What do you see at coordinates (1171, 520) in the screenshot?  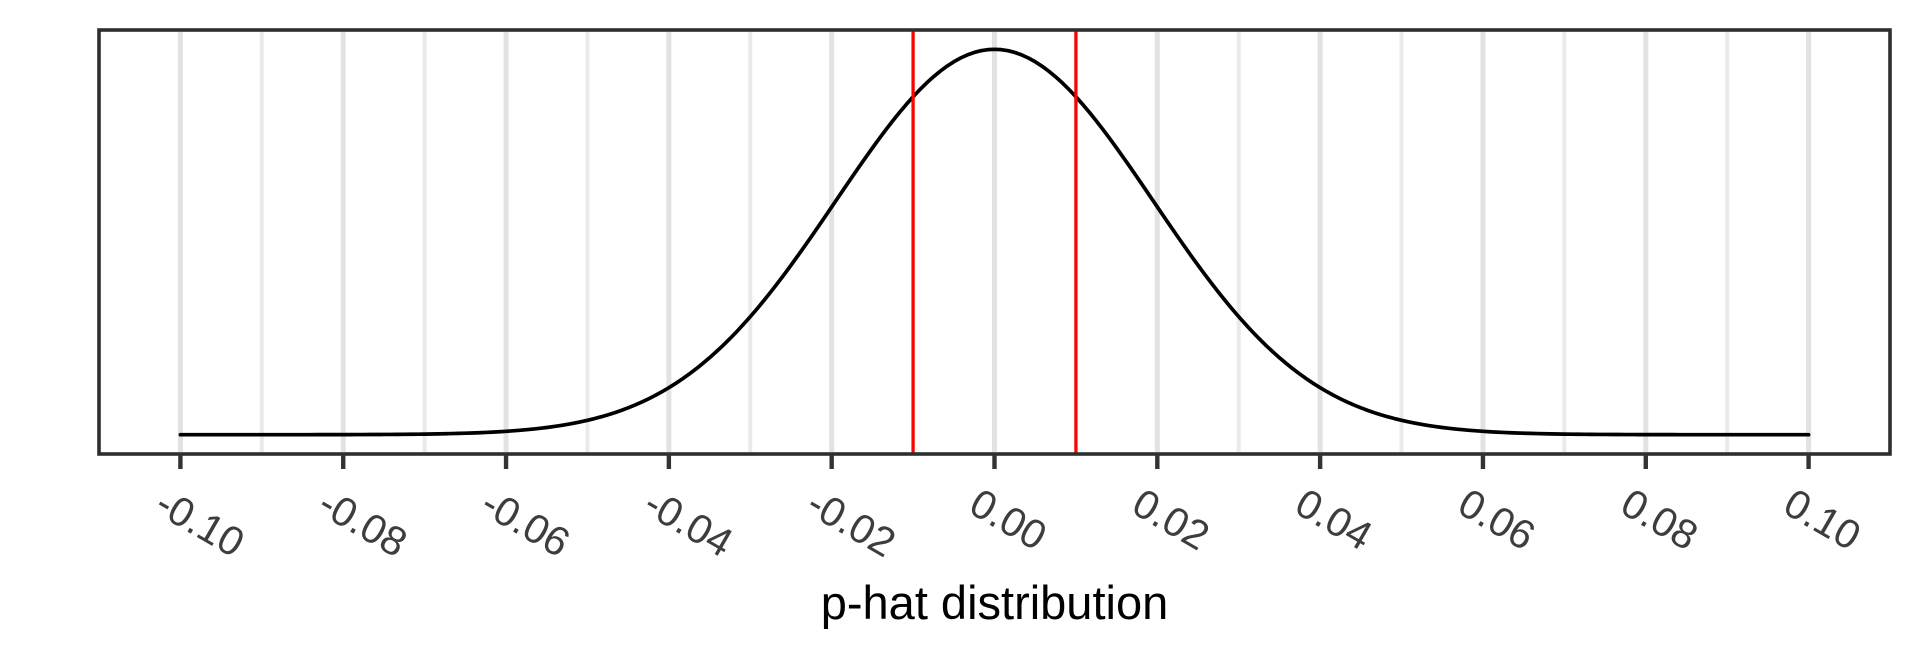 I see `x-axis-tick-label: 0.02` at bounding box center [1171, 520].